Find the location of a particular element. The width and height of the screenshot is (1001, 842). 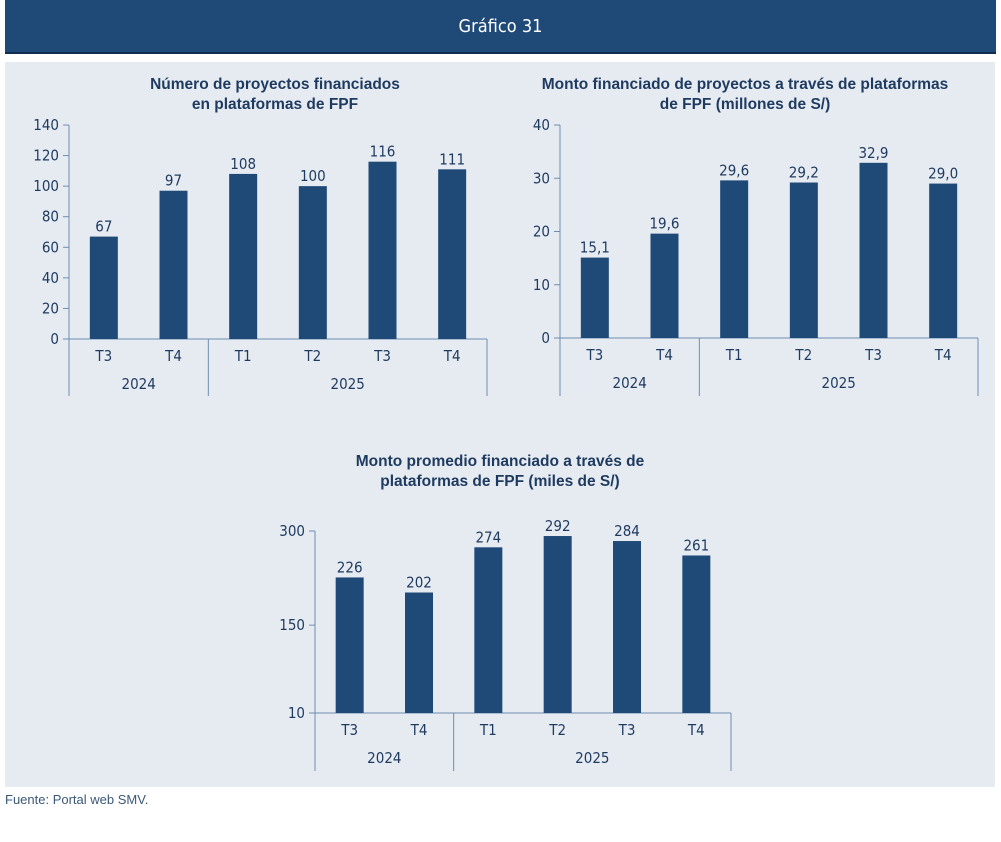

y-tick-label: 20 is located at coordinates (50, 308).